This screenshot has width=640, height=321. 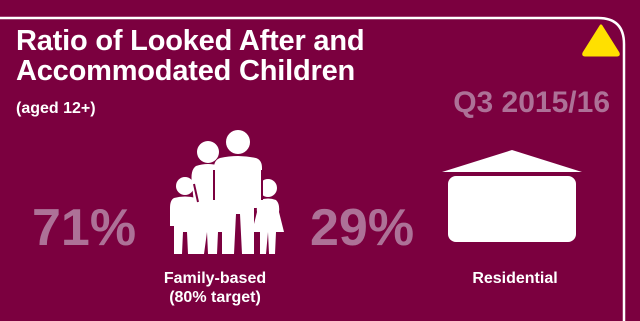 What do you see at coordinates (227, 192) in the screenshot?
I see `family-icon` at bounding box center [227, 192].